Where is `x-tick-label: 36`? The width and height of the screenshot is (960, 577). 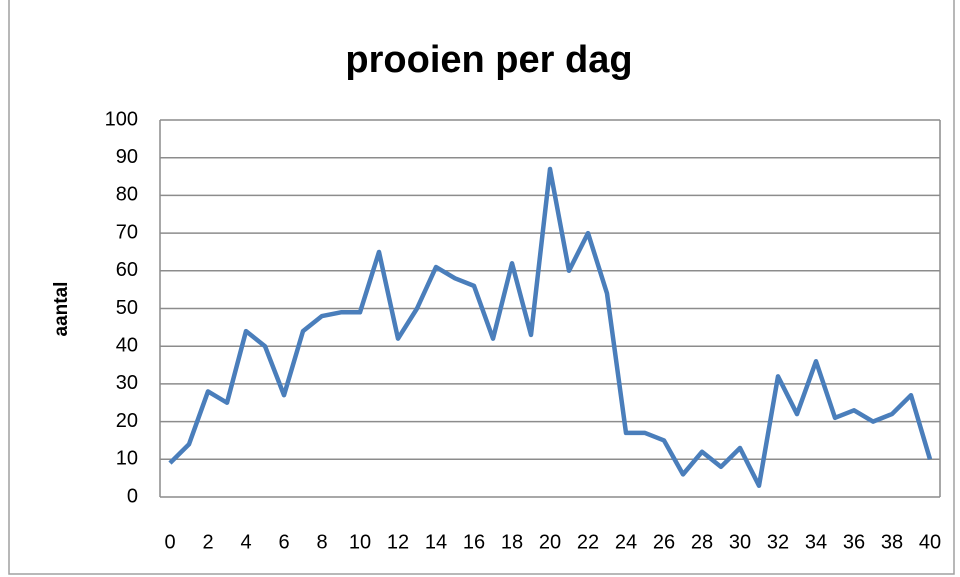
x-tick-label: 36 is located at coordinates (854, 542).